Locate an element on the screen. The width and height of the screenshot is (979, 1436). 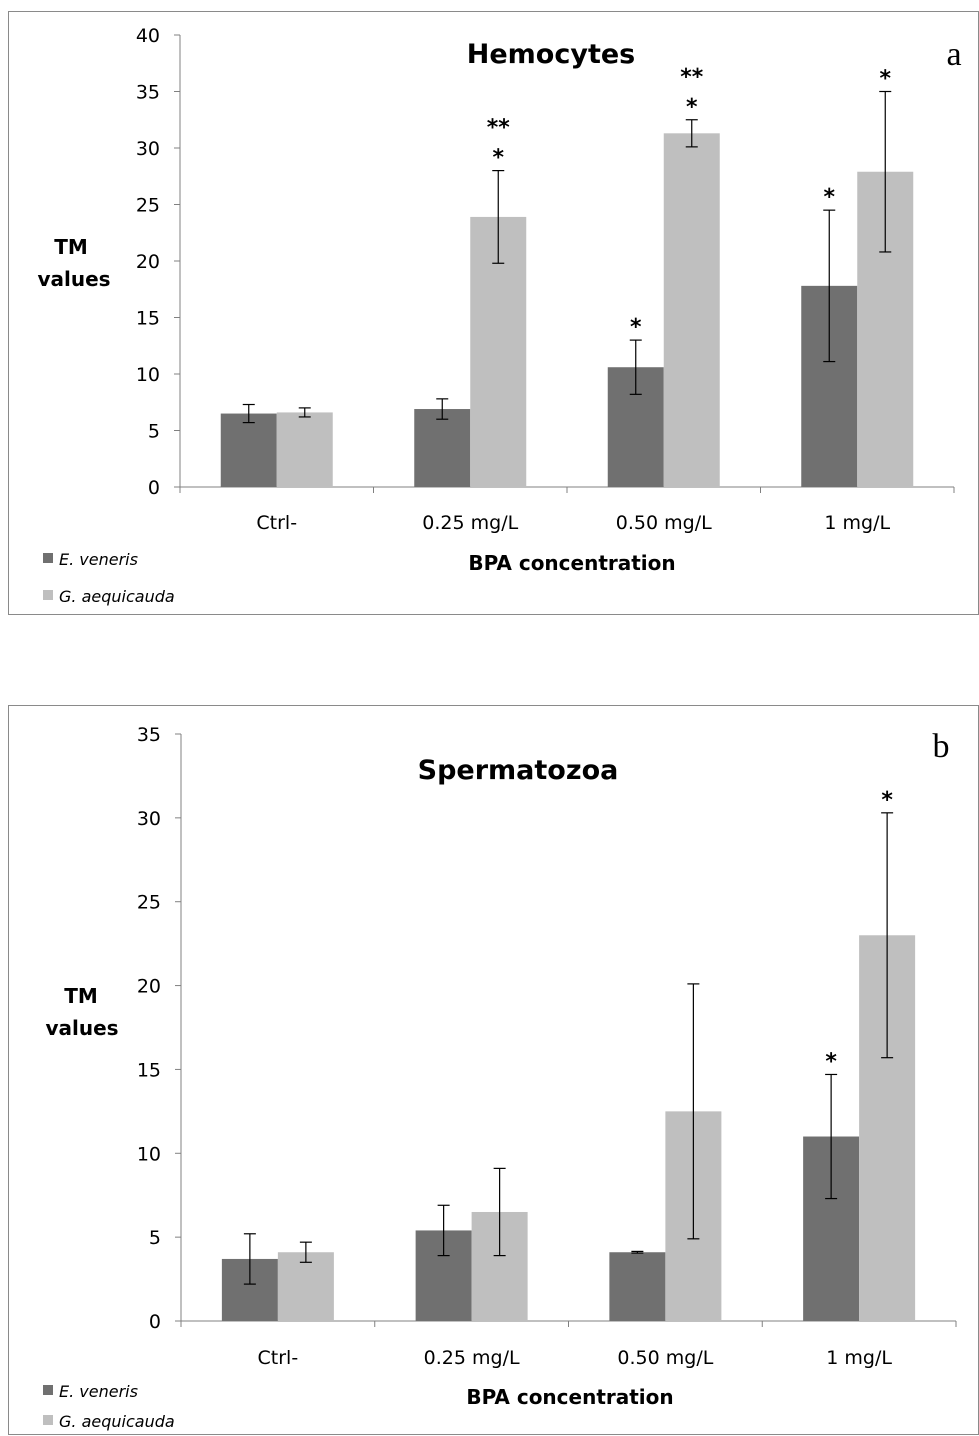
chart-title: Spermatozoa is located at coordinates (518, 770).